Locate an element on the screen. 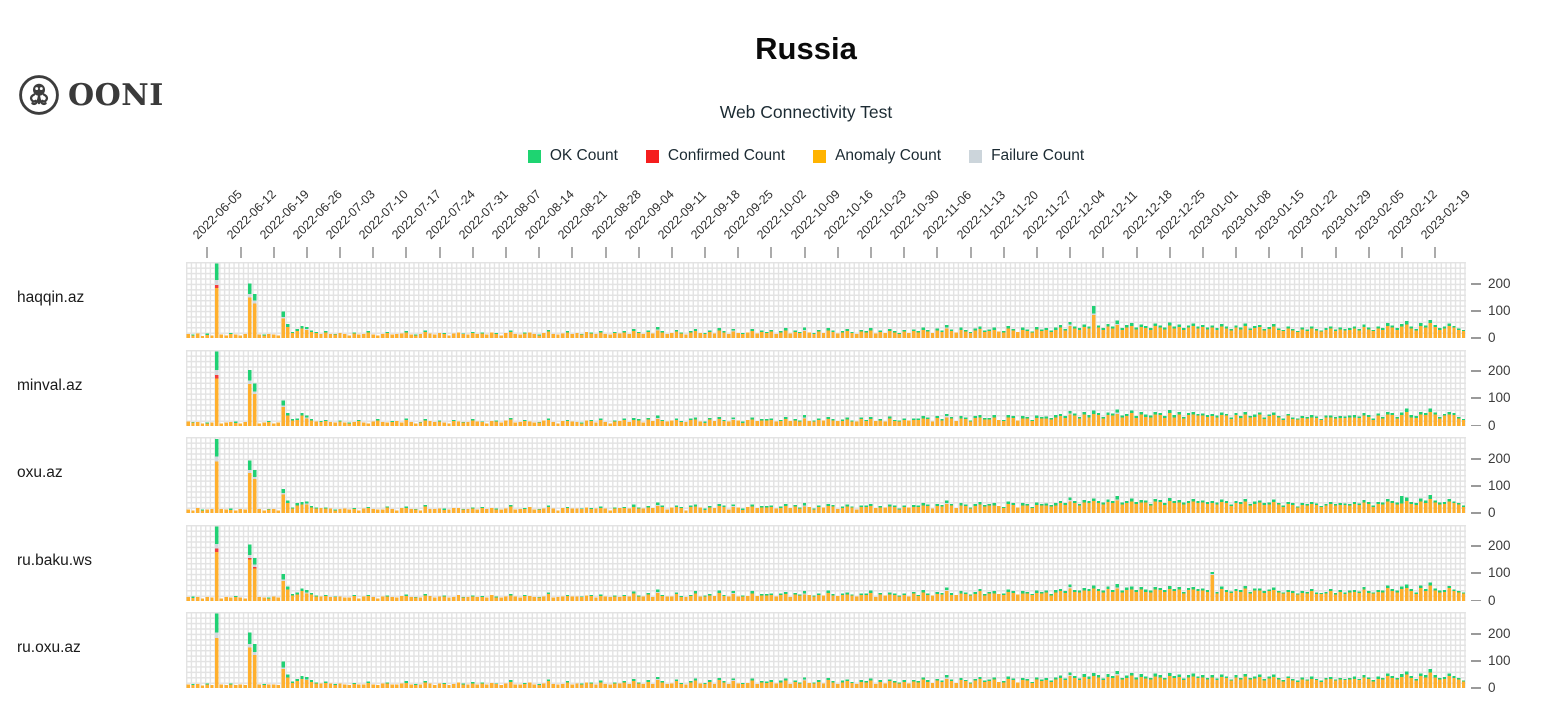  legend-item-confirmed: Confirmed Count is located at coordinates (715, 156).